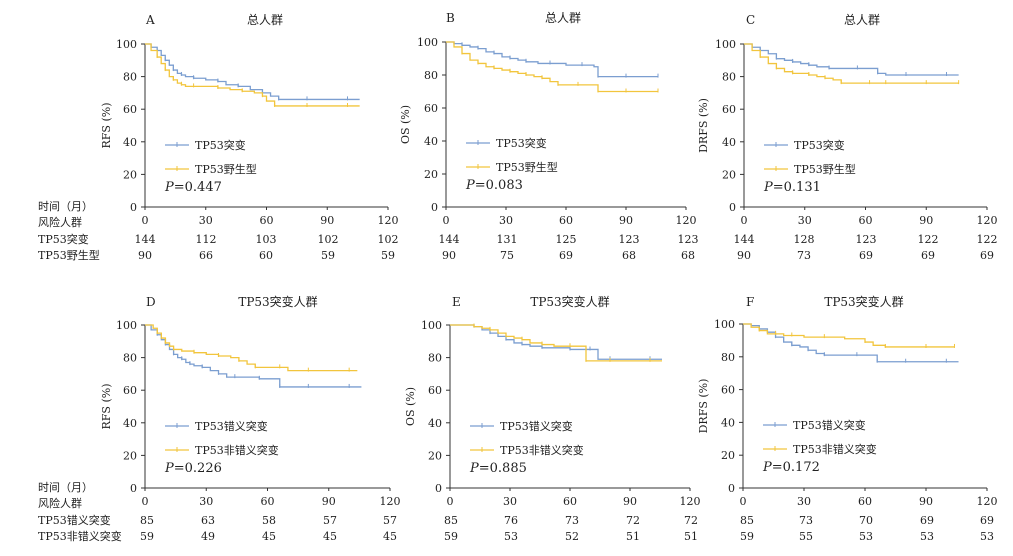 This screenshot has width=1013, height=556. I want to click on risk-row-label-group2: TP53非错义突变, so click(80, 536).